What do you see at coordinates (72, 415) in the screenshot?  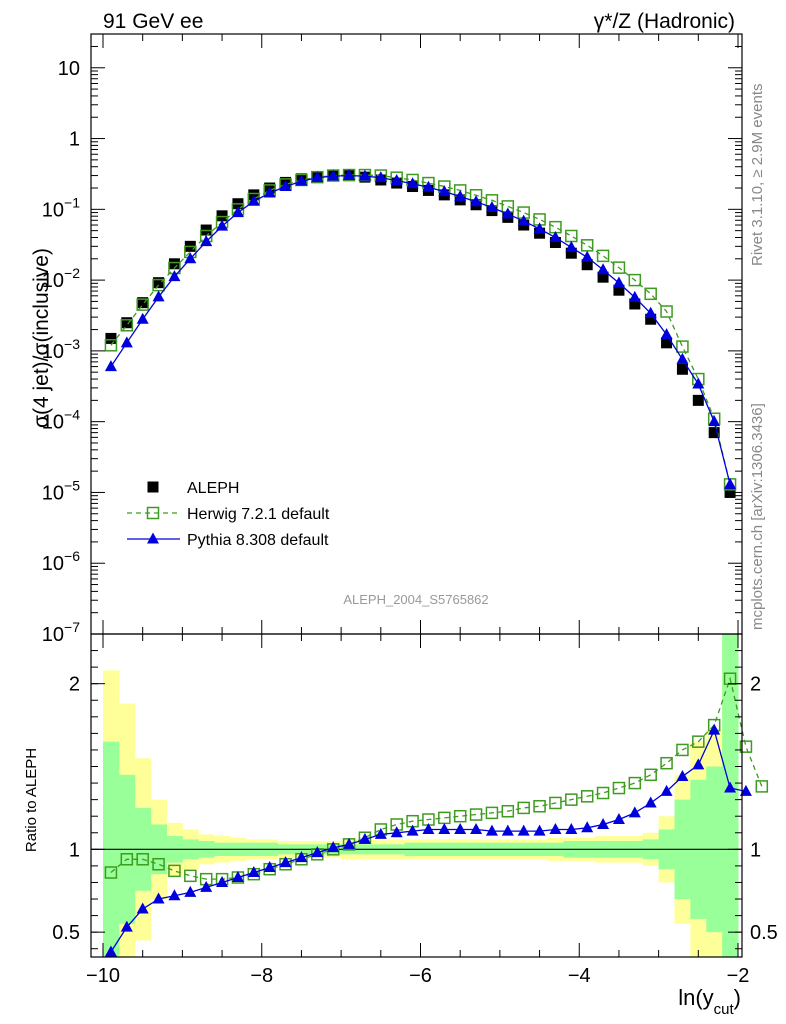 I see `main-y-tick-label-exp: −4` at bounding box center [72, 415].